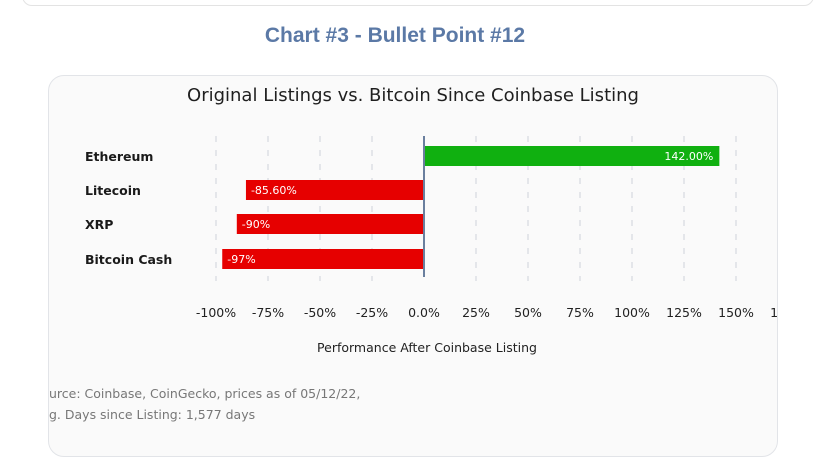 This screenshot has width=827, height=457. What do you see at coordinates (216, 312) in the screenshot?
I see `x-tick-label: -100%` at bounding box center [216, 312].